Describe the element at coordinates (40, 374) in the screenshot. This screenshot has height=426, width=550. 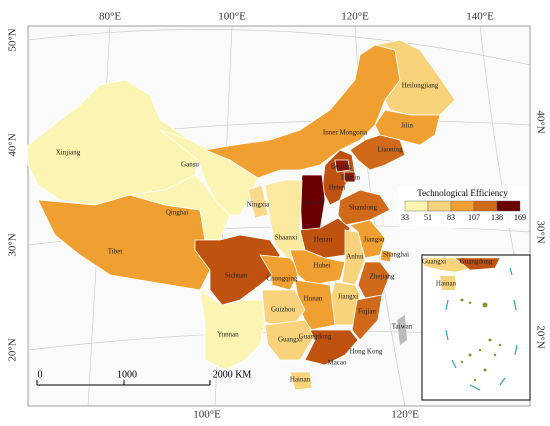
I see `scale-label: 0` at that location.